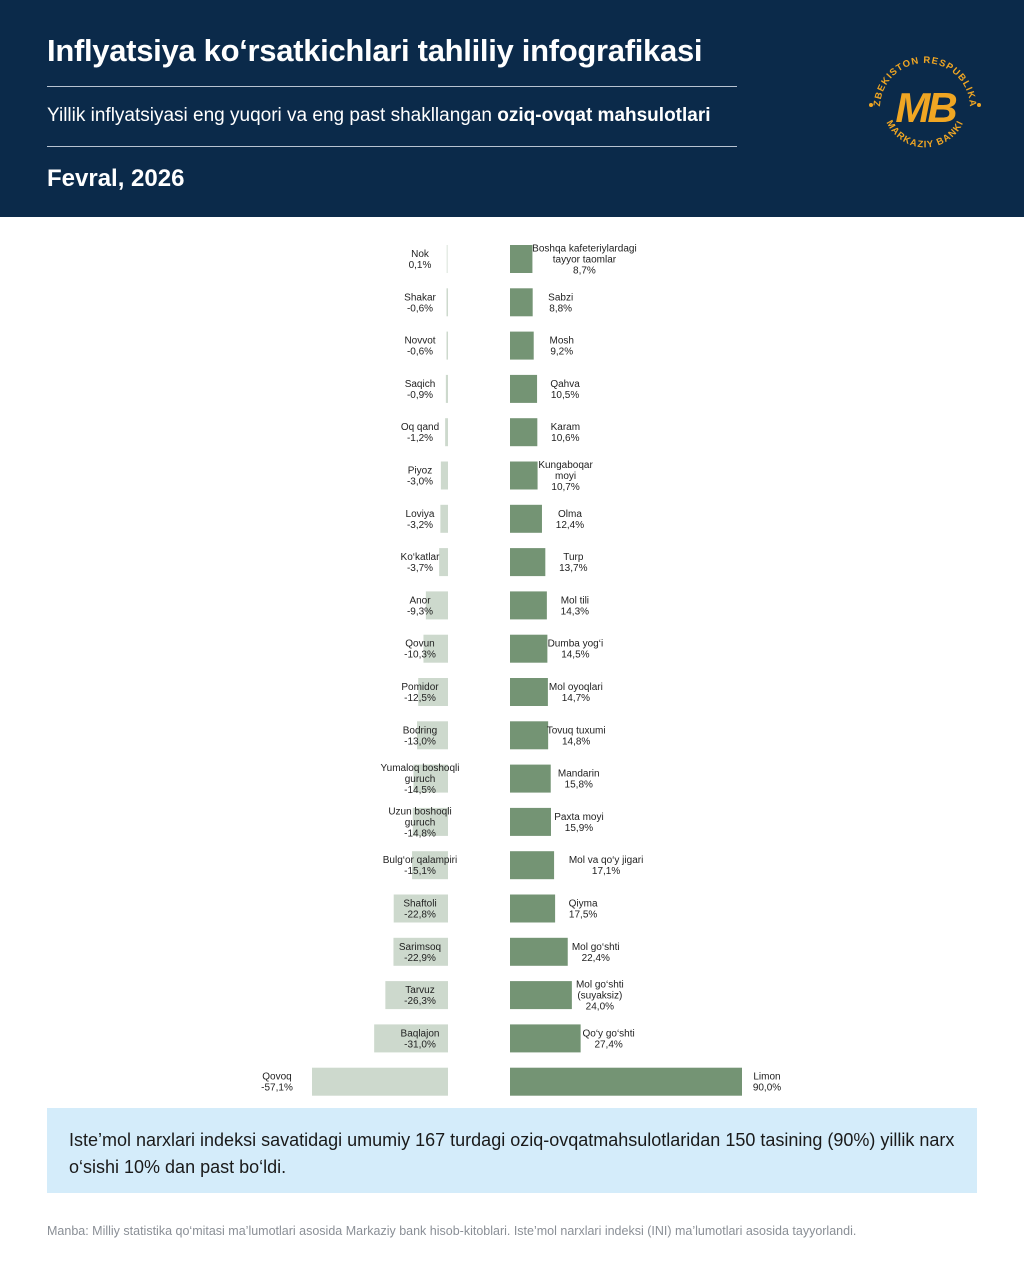  Describe the element at coordinates (583, 910) in the screenshot. I see `positive-16-label: Qiyma 17,5%` at that location.